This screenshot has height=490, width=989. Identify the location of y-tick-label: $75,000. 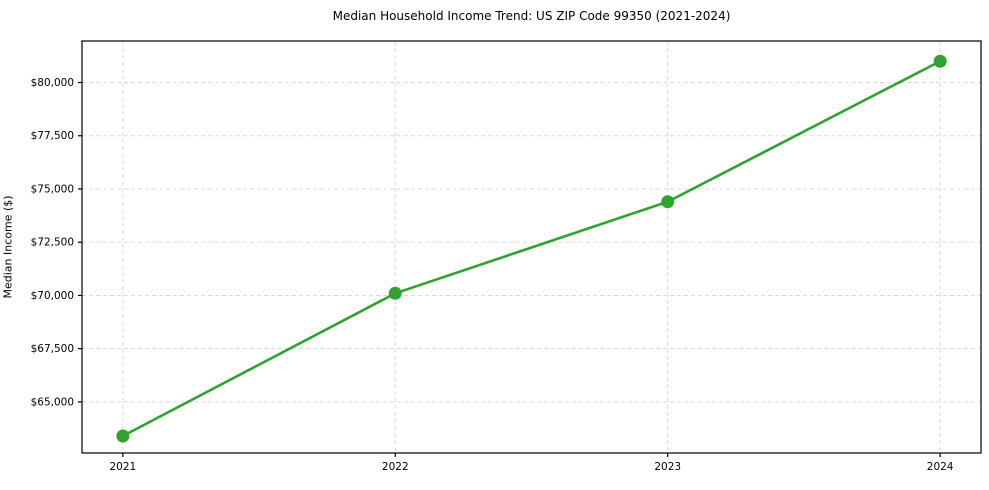
(52, 189).